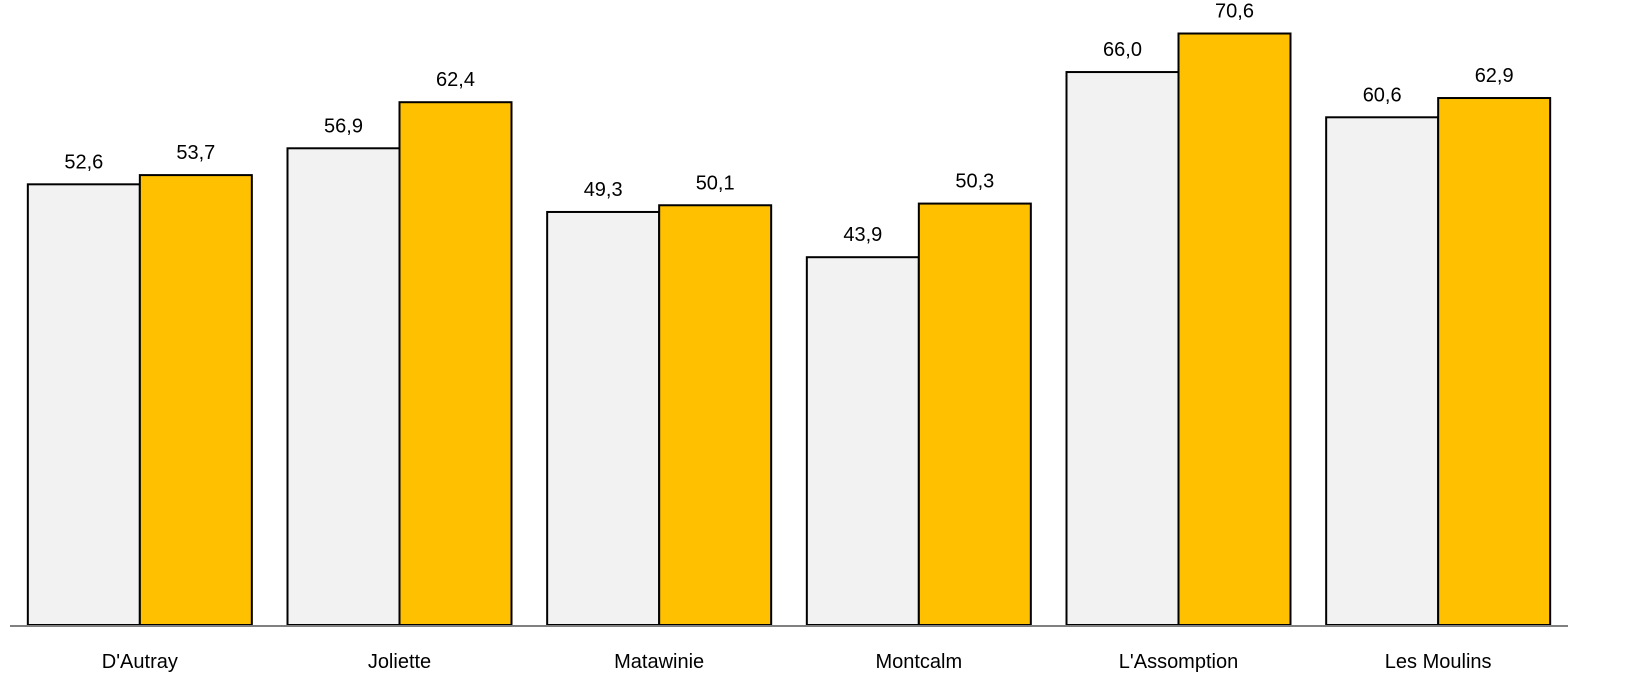 The image size is (1632, 693). What do you see at coordinates (715, 183) in the screenshot?
I see `value-label-2-3: 50,1` at bounding box center [715, 183].